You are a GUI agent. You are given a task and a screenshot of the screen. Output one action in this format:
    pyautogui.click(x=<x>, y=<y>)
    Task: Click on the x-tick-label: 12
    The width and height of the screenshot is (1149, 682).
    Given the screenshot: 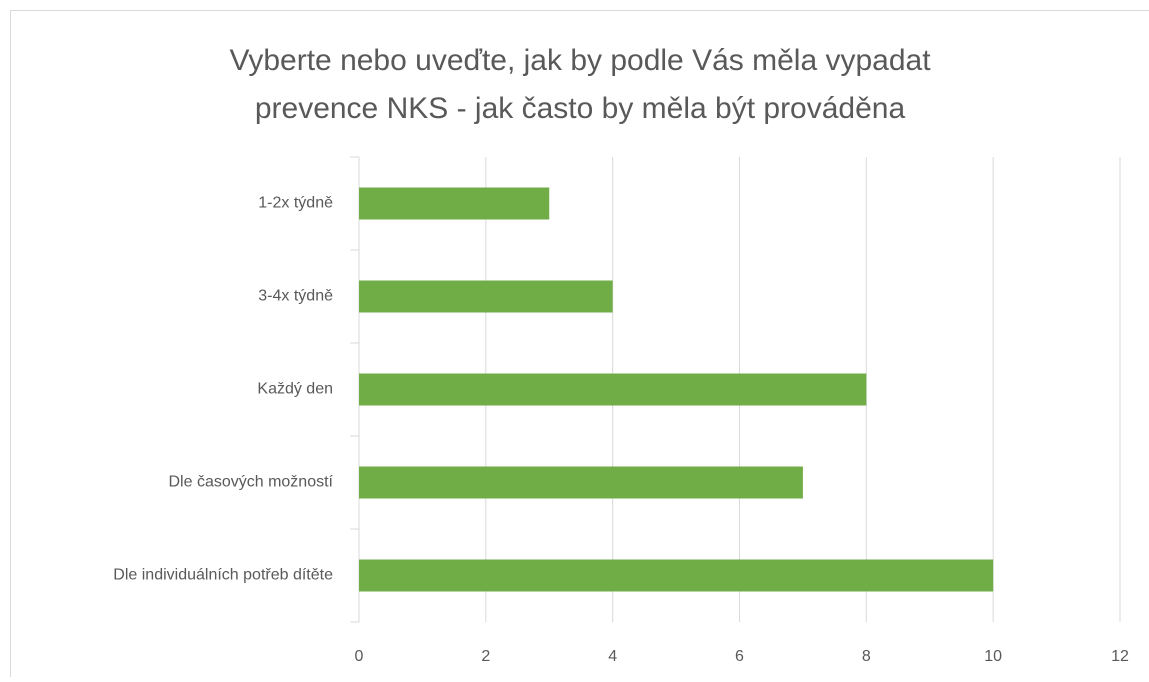 What is the action you would take?
    pyautogui.click(x=1120, y=656)
    